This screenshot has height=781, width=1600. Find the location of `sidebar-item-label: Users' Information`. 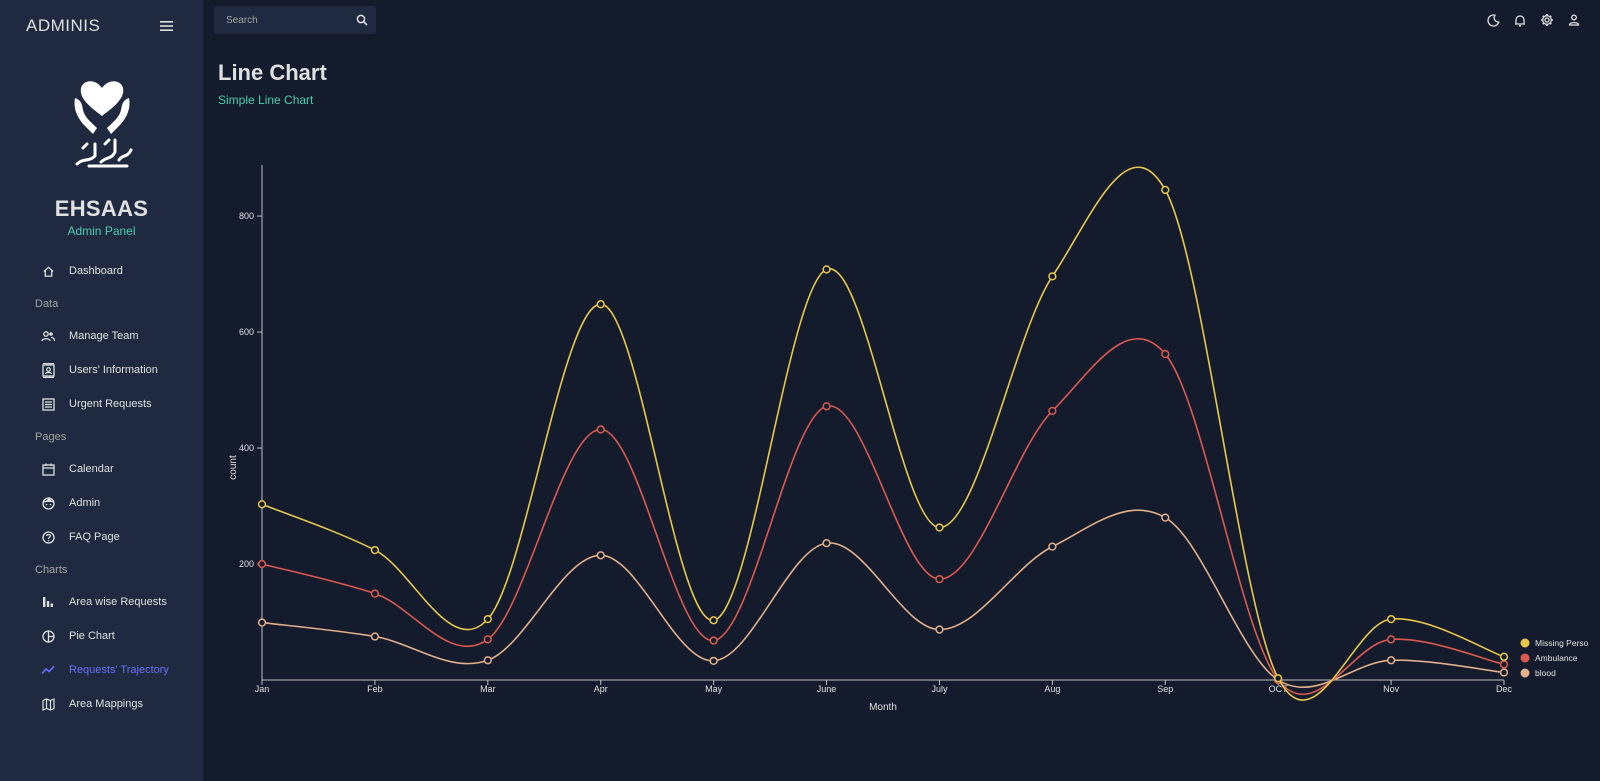

sidebar-item-label: Users' Information is located at coordinates (113, 370).